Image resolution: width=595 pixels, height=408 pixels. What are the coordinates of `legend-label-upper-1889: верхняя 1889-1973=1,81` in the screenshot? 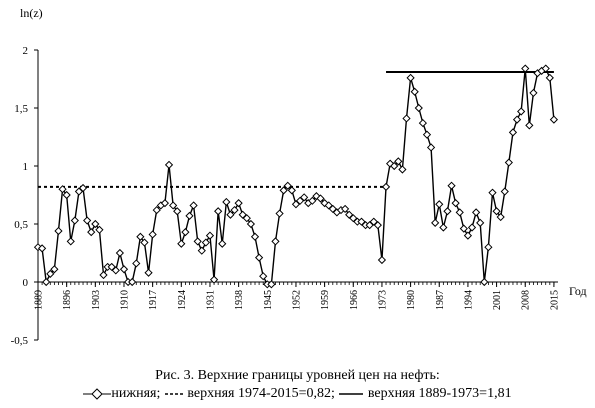 It's located at (439, 393).